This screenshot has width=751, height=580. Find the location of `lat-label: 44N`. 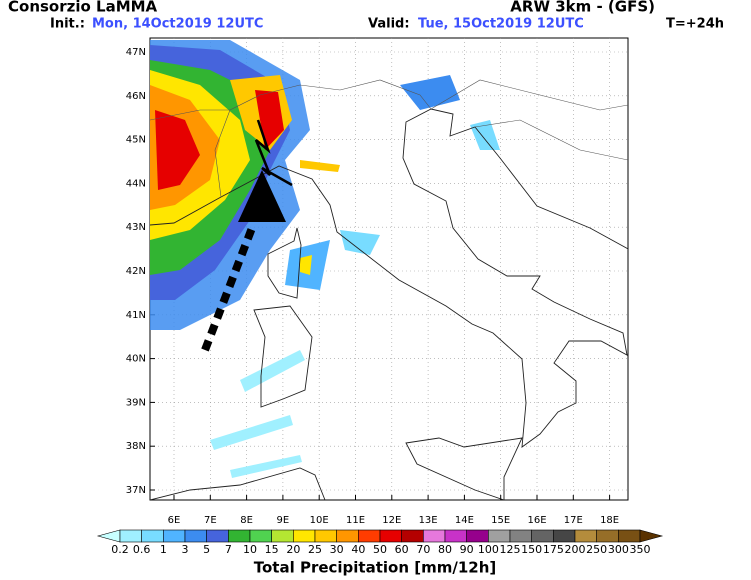

lat-label: 44N is located at coordinates (136, 183).